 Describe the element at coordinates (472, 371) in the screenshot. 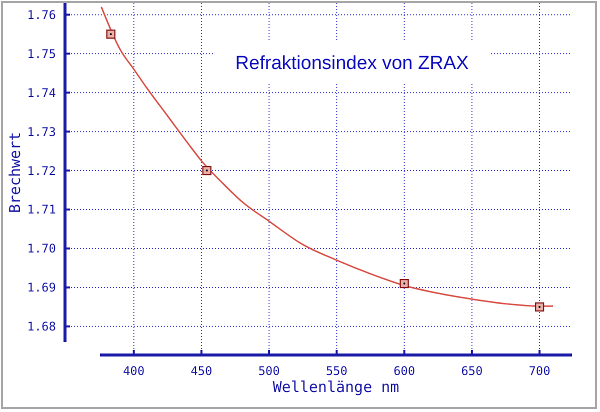

I see `x-tick-label: 650` at that location.